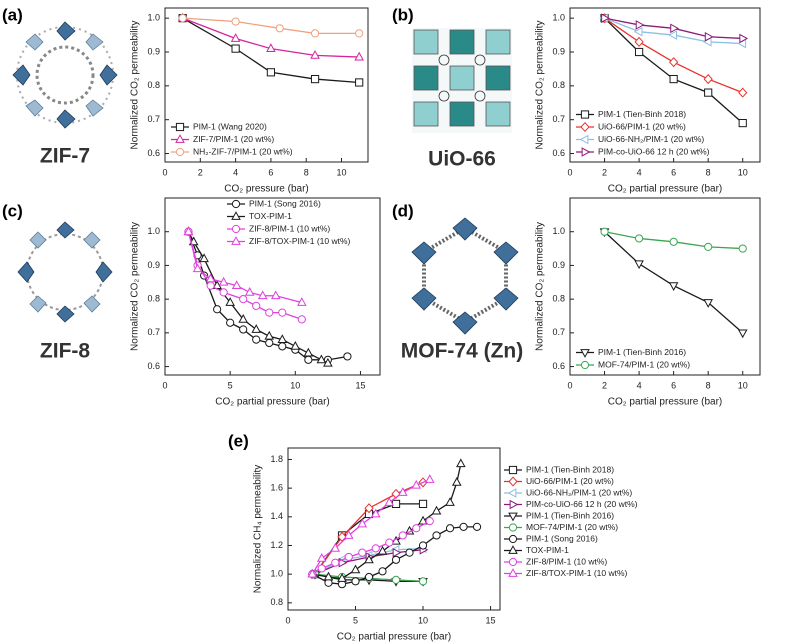 The height and width of the screenshot is (644, 786). I want to click on y-tick-label: 0.6, so click(153, 366).